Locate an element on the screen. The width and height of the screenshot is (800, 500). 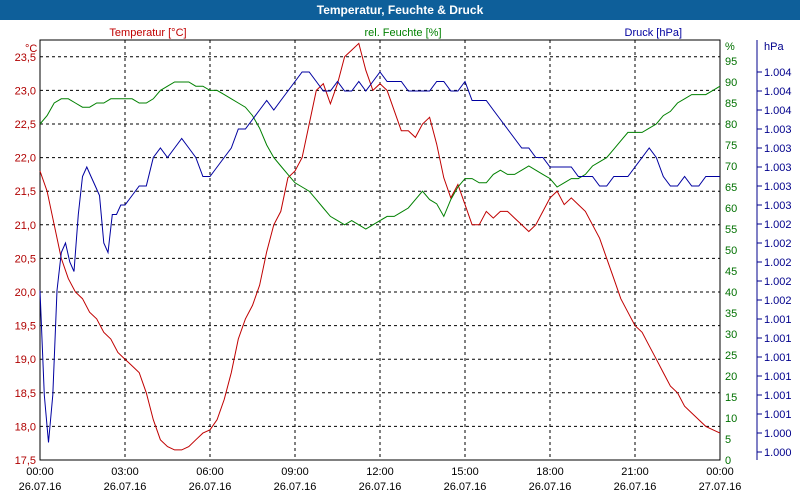
temperature-tick-label: 19,5 is located at coordinates (25, 327).